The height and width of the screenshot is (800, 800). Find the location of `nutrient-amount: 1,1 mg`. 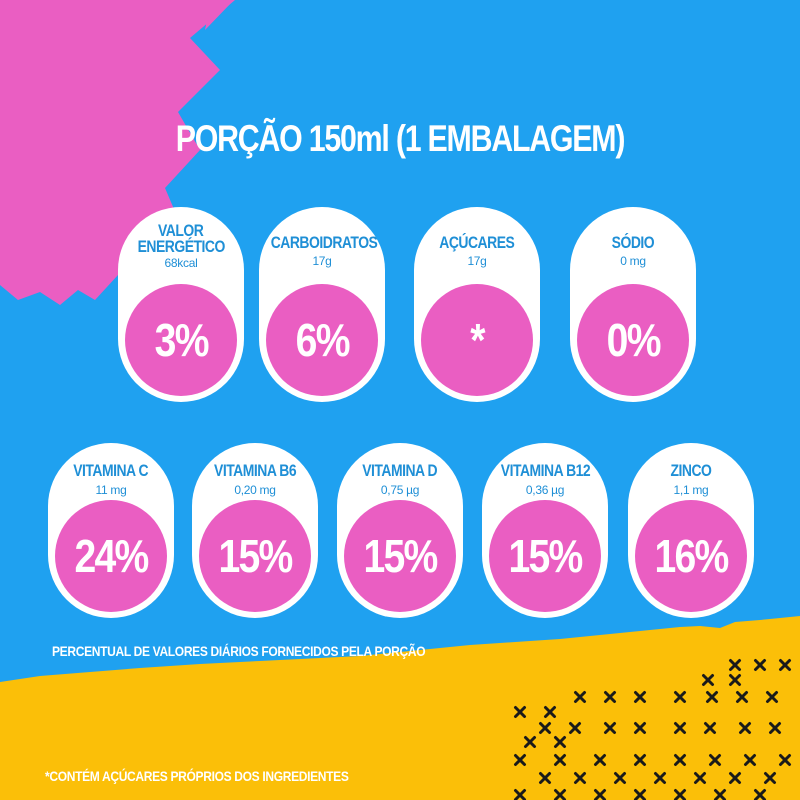

nutrient-amount: 1,1 mg is located at coordinates (691, 490).